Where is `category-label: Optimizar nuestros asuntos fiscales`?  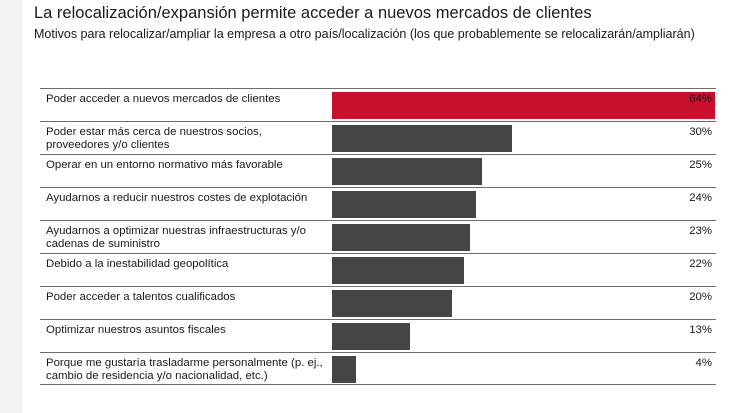
category-label: Optimizar nuestros asuntos fiscales is located at coordinates (136, 330).